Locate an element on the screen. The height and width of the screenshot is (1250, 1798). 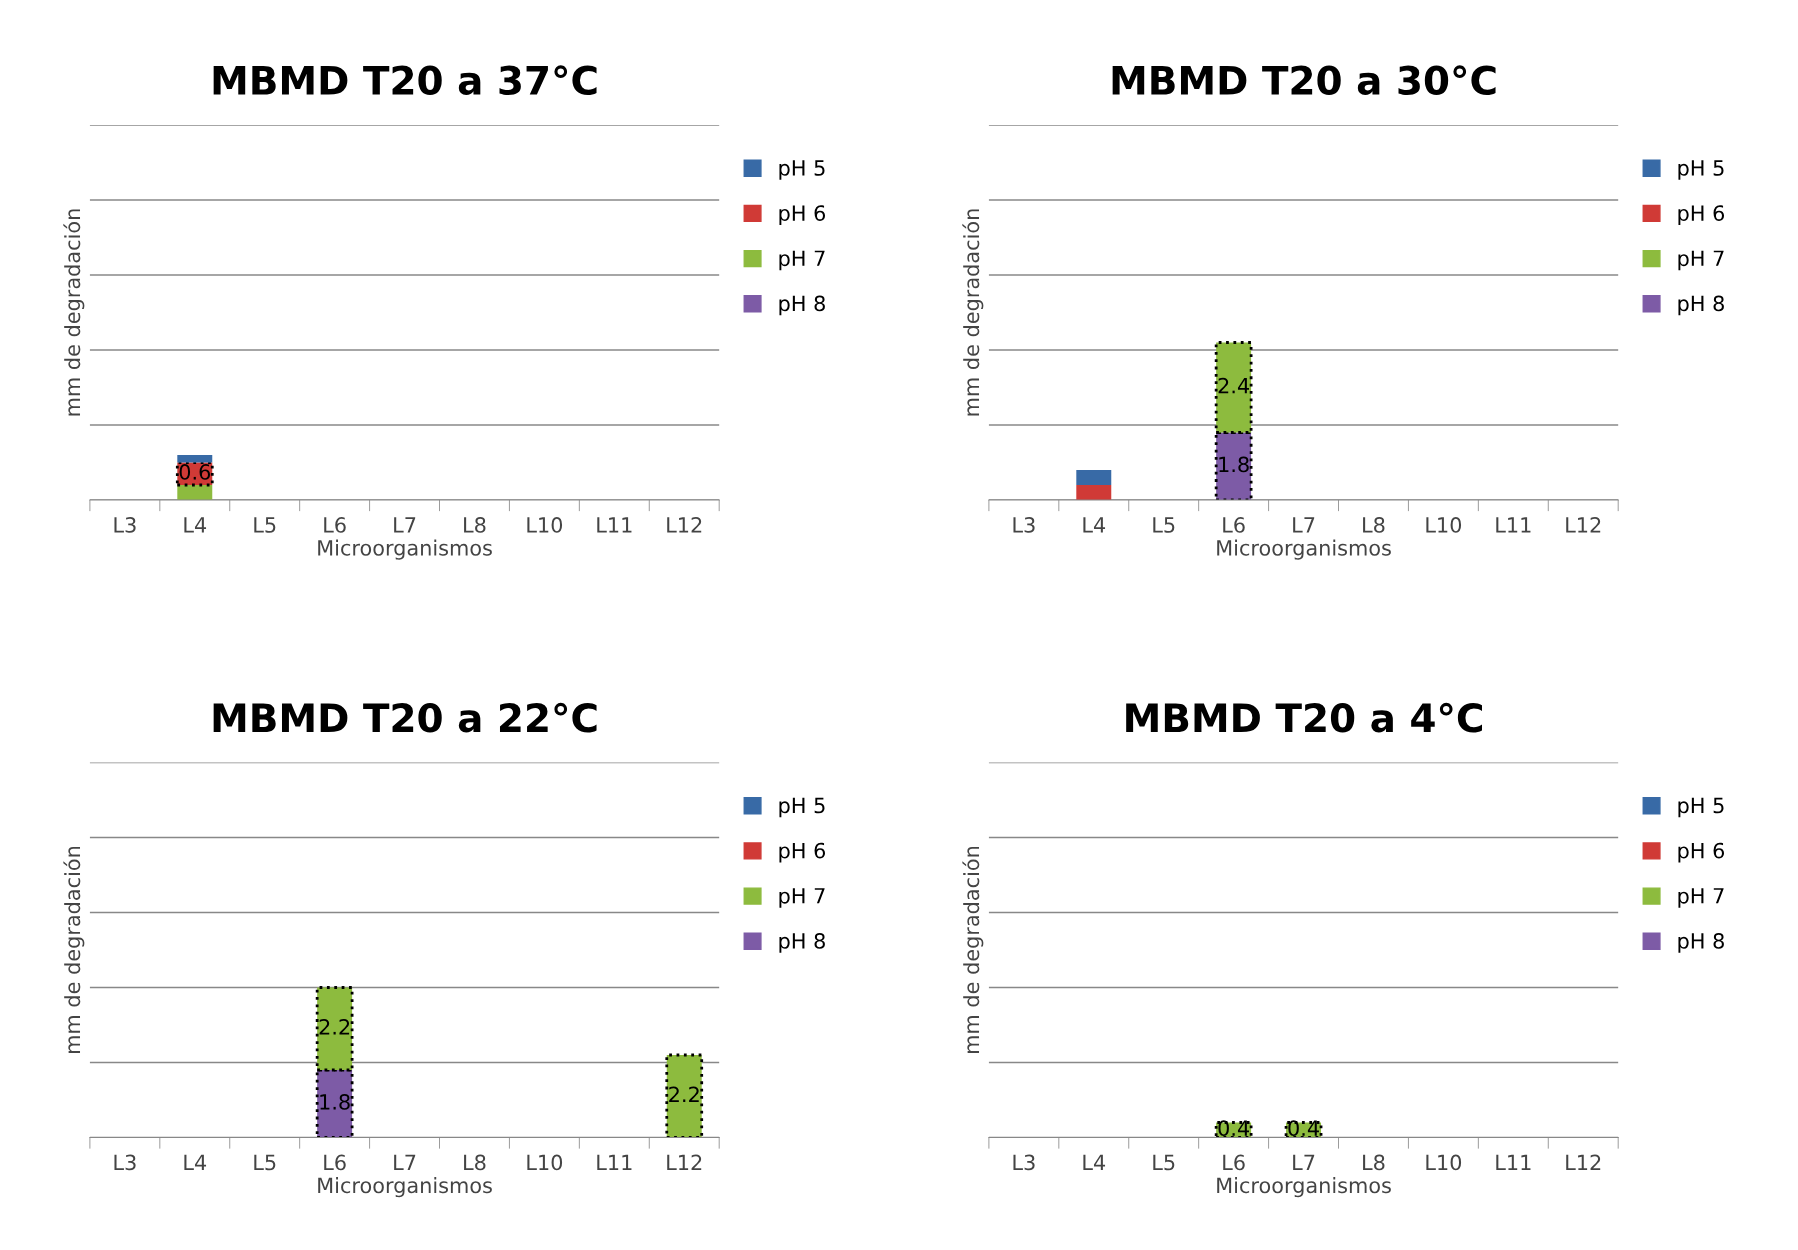
data-label: 2.4 is located at coordinates (1234, 385).